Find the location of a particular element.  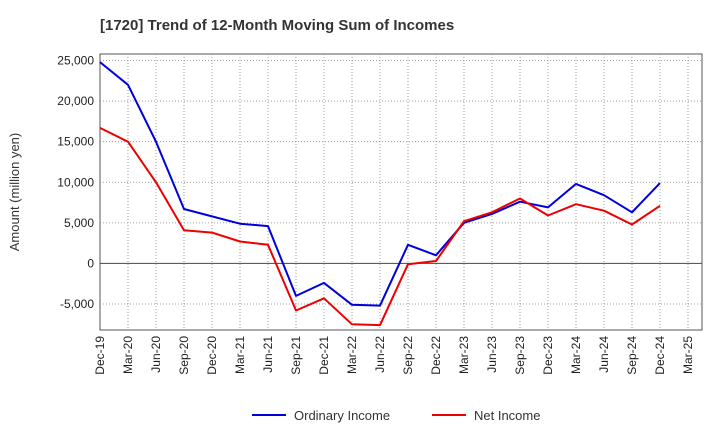

x-tick-label: Jun-23 is located at coordinates (492, 354).